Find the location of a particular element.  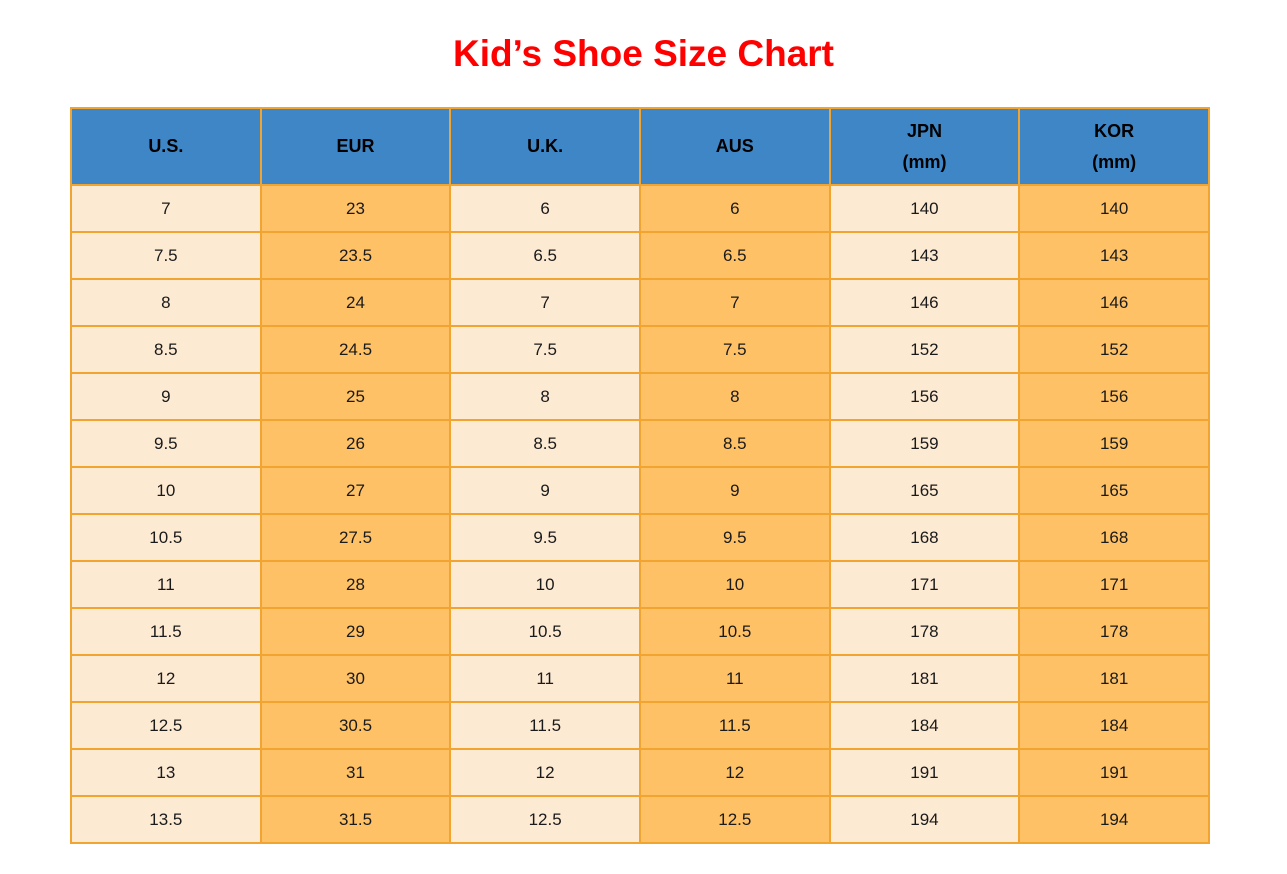

table-row: 10.5 27.5 9.5 9.5 168 168 is located at coordinates (640, 537).